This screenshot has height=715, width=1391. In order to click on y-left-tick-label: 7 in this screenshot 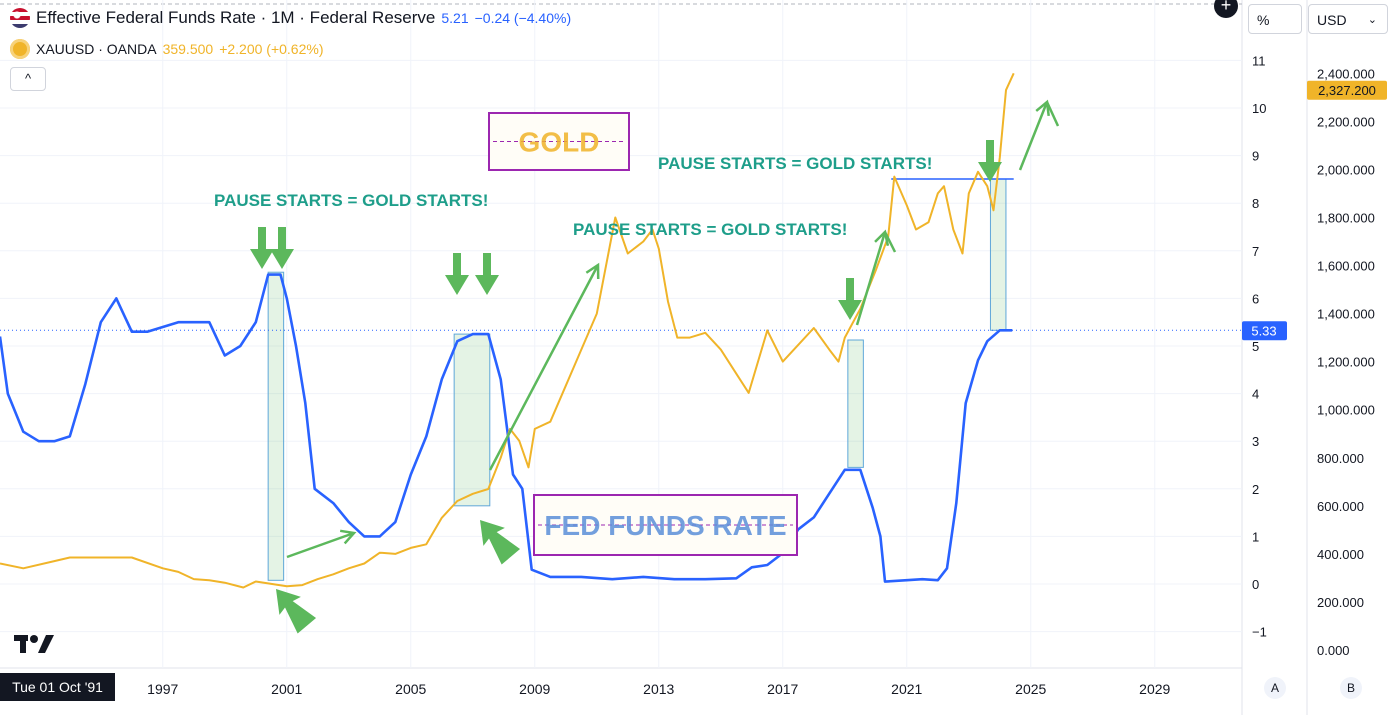, I will do `click(1255, 251)`.